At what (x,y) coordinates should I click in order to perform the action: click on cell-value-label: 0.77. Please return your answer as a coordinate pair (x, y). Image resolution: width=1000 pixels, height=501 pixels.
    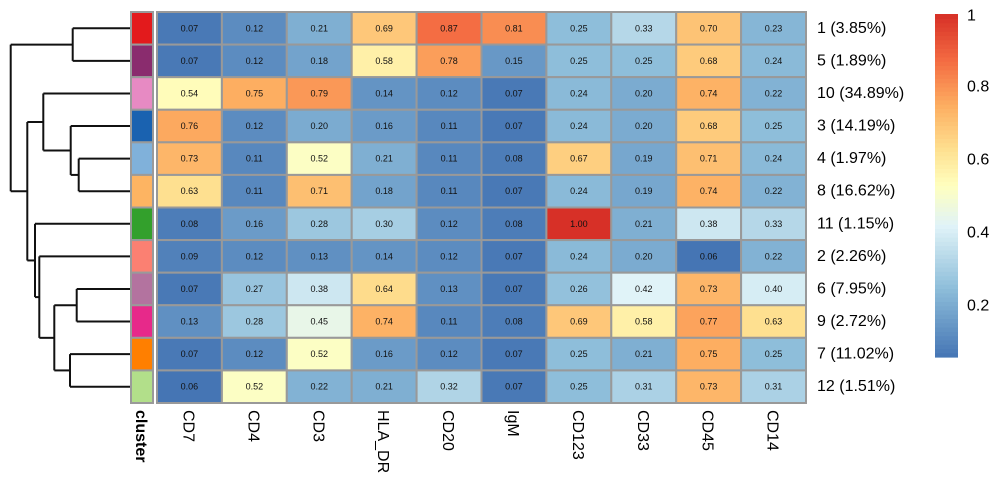
    Looking at the image, I should click on (709, 322).